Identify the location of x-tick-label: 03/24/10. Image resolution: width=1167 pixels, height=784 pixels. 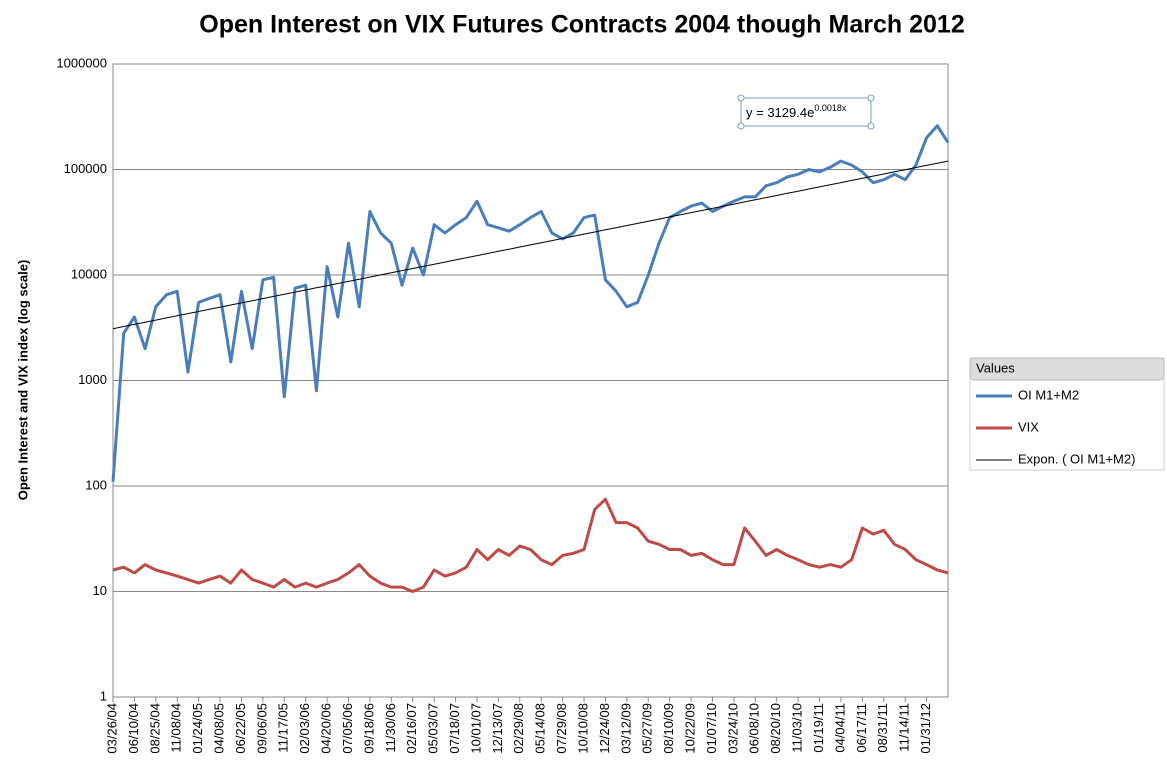
(732, 728).